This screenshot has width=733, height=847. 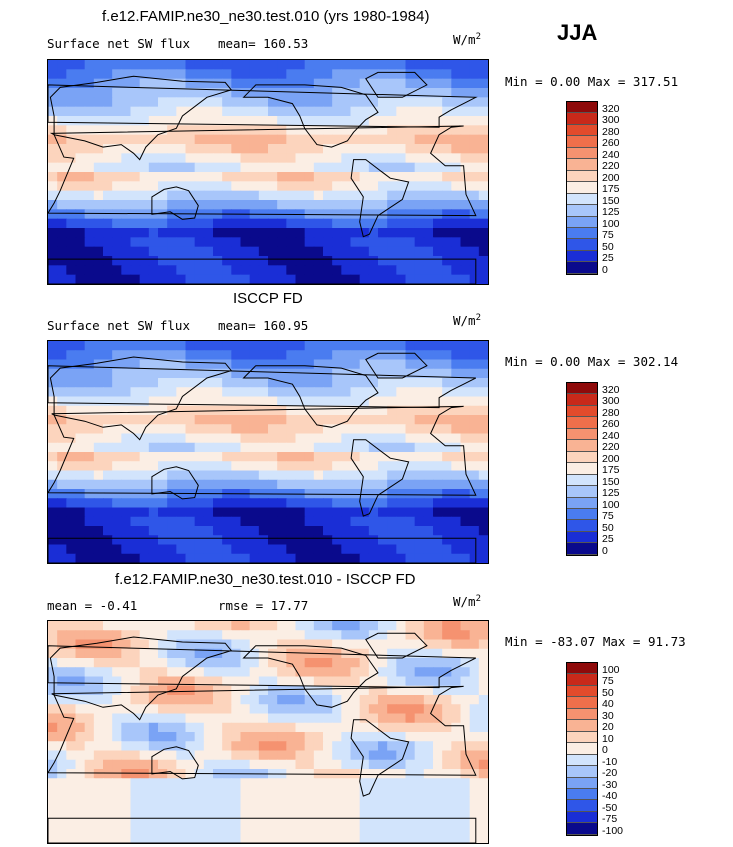 What do you see at coordinates (610, 819) in the screenshot?
I see `colorbar-tick-label: -75` at bounding box center [610, 819].